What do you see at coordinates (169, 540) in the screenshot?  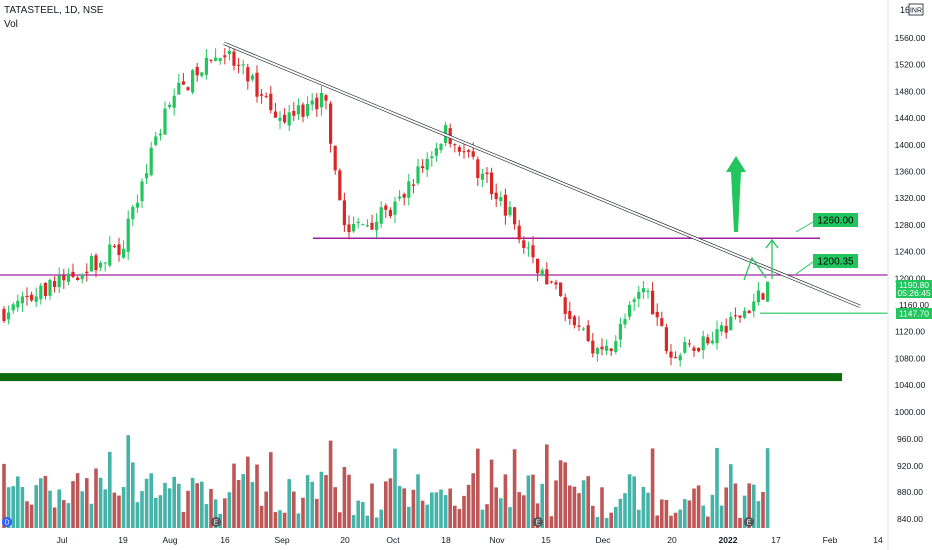 I see `time-tick-label: Aug` at bounding box center [169, 540].